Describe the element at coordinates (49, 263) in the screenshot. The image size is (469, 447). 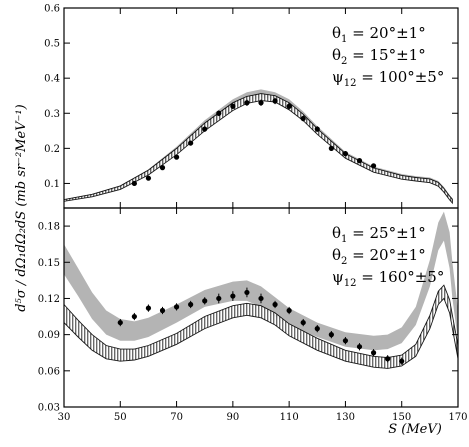
I see `lower-y-tick-label: 0.15` at that location.